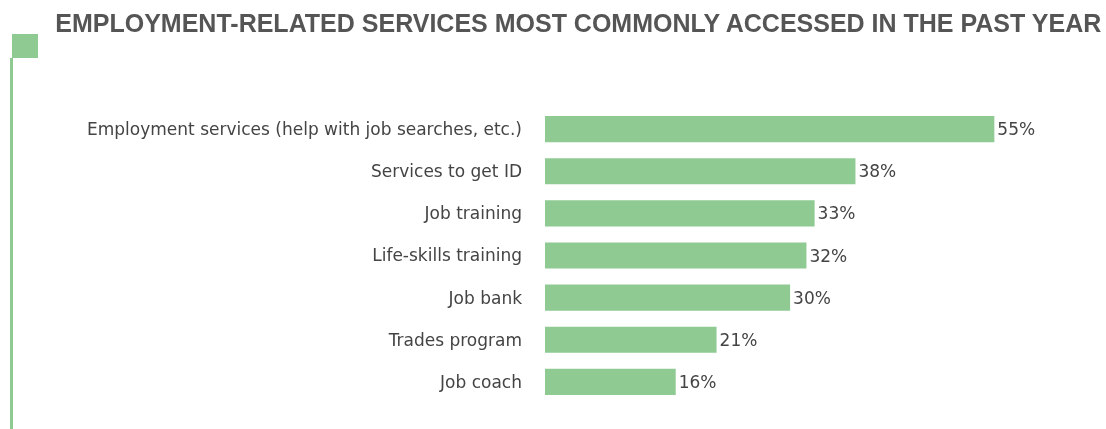 The height and width of the screenshot is (429, 1106). What do you see at coordinates (812, 297) in the screenshot?
I see `data-label: 30%` at bounding box center [812, 297].